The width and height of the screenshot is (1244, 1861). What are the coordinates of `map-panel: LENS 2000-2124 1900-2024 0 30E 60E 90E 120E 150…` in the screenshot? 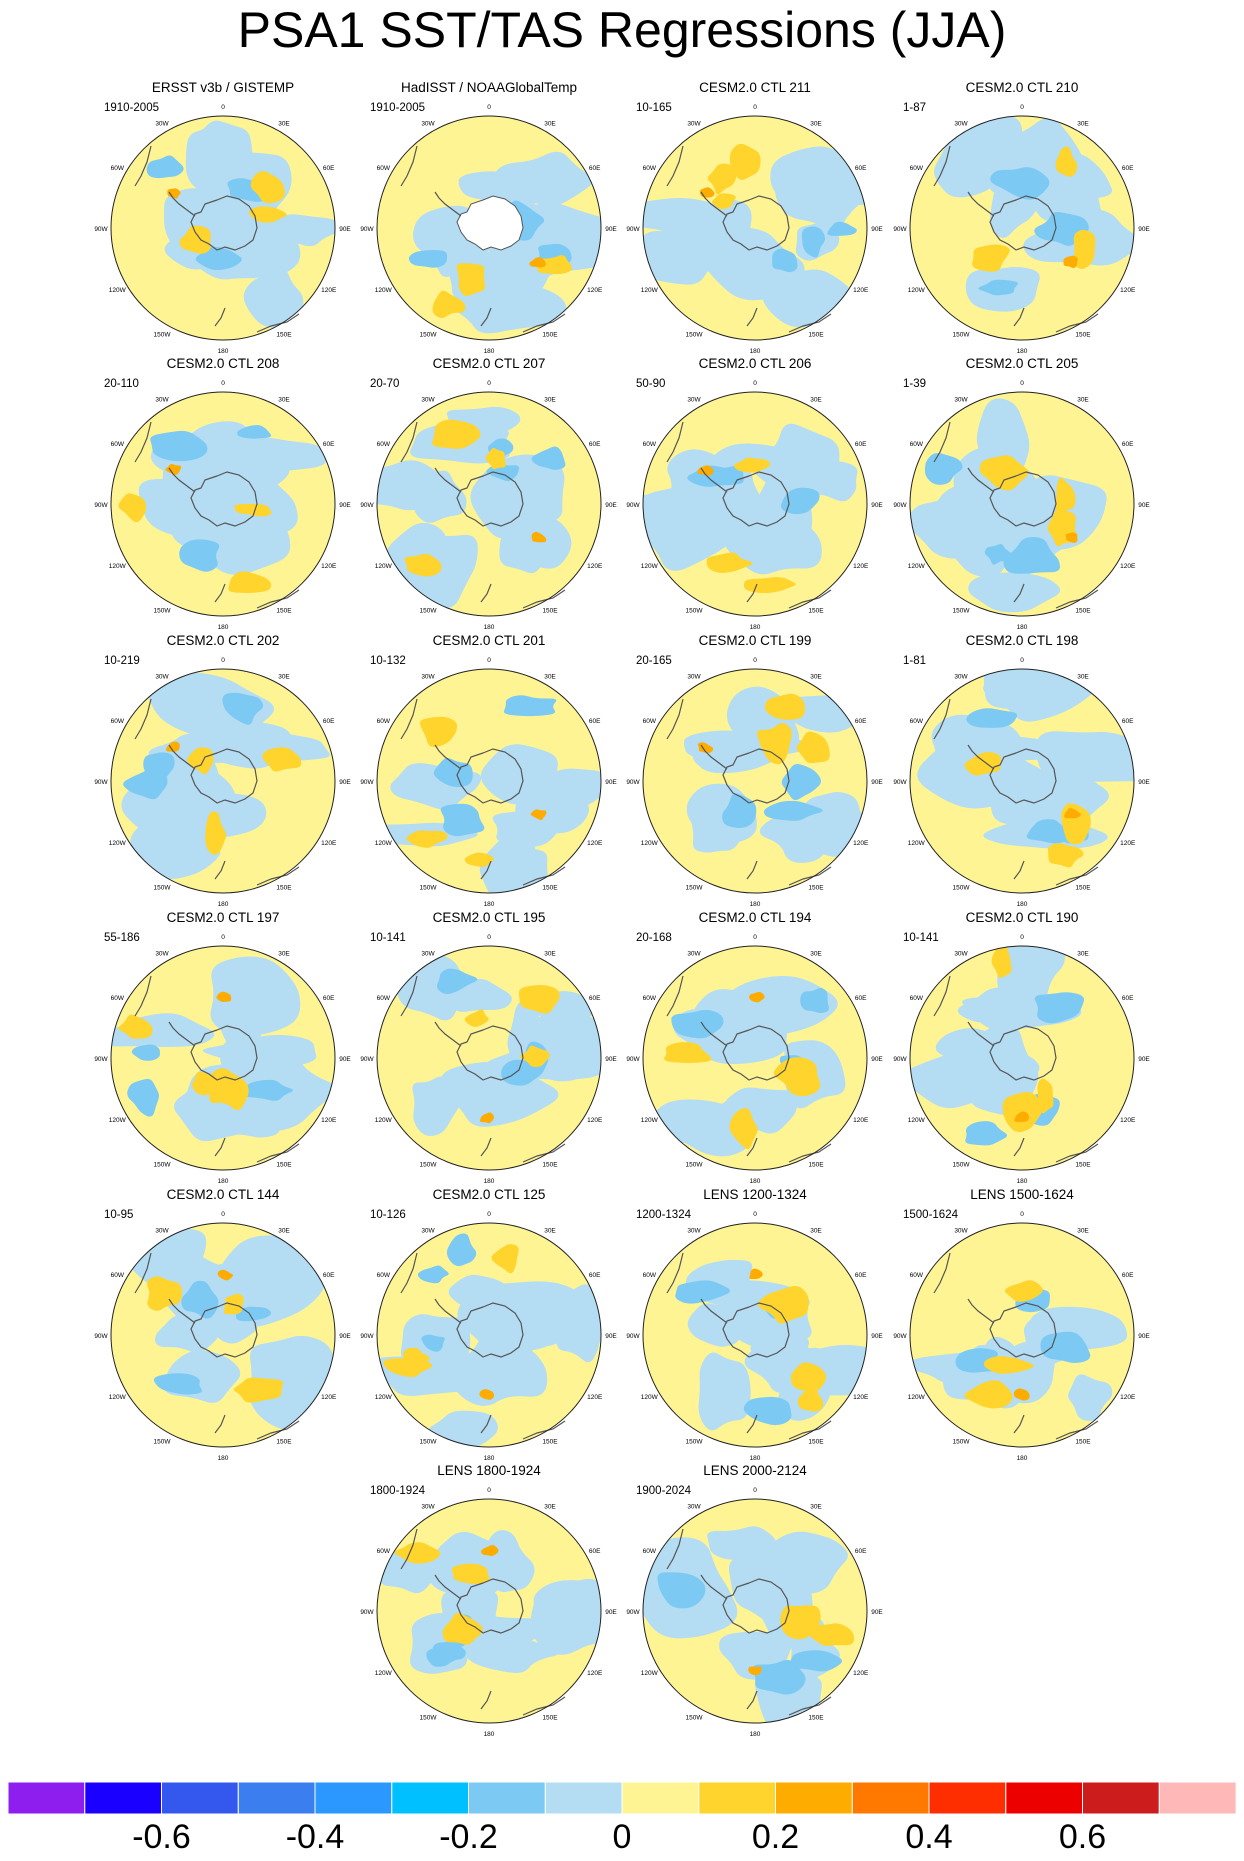 It's located at (755, 1600).